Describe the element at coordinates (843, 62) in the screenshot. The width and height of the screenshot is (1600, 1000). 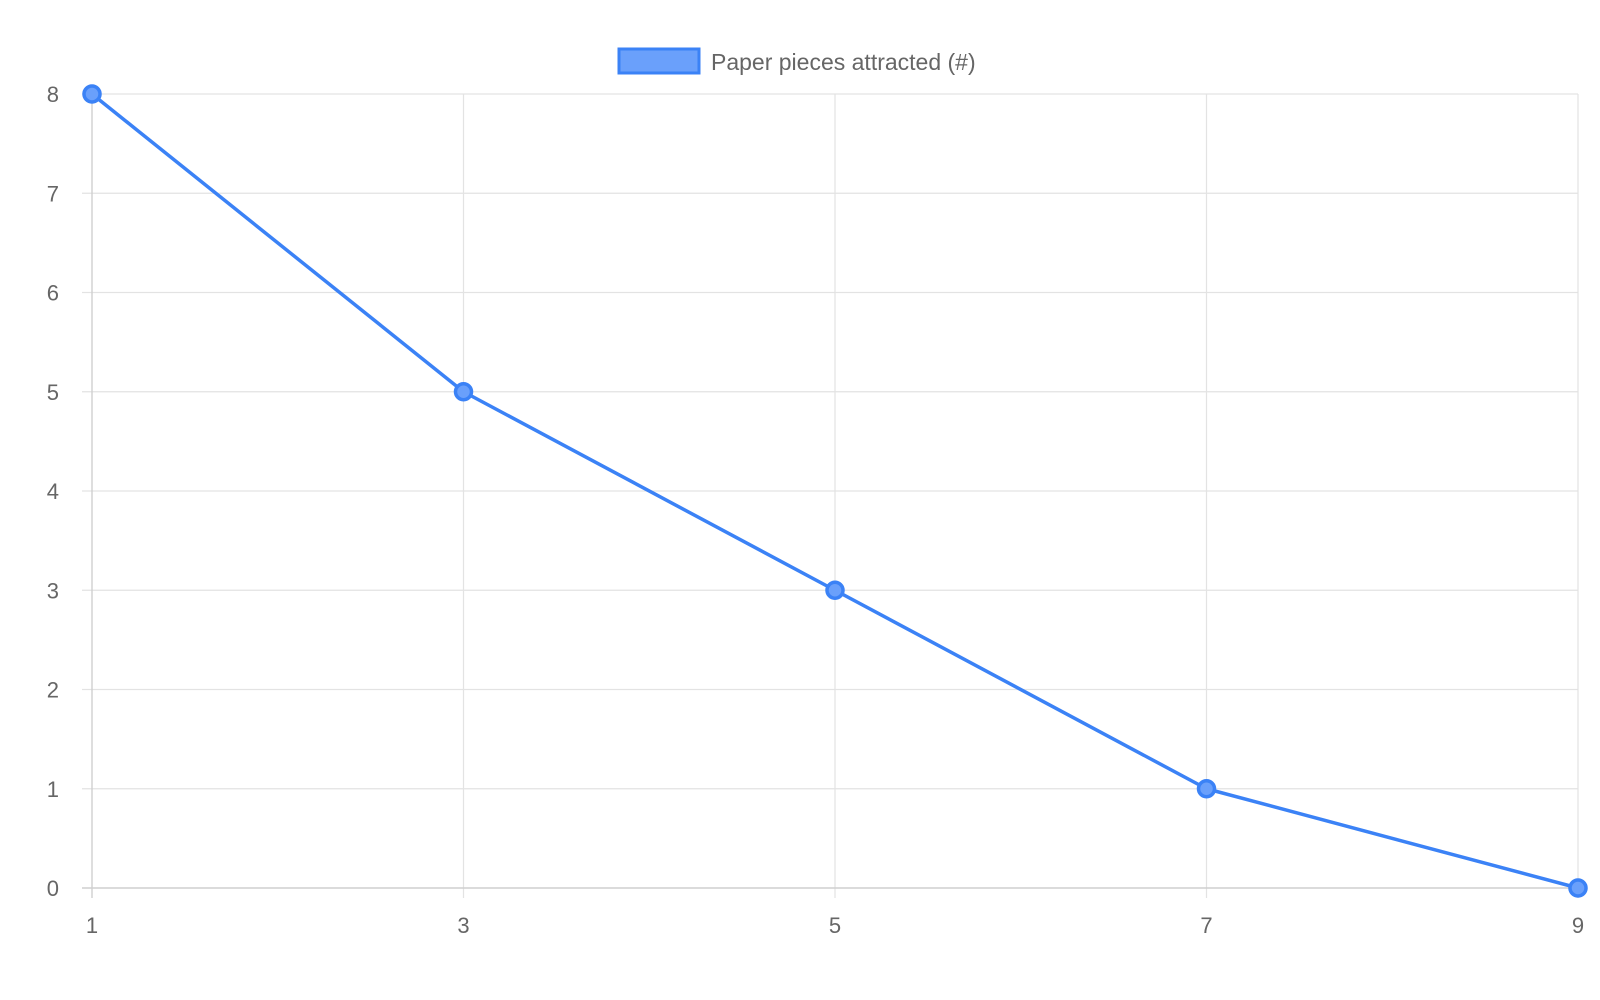
I see `legend-label: Paper pieces attracted (#)` at that location.